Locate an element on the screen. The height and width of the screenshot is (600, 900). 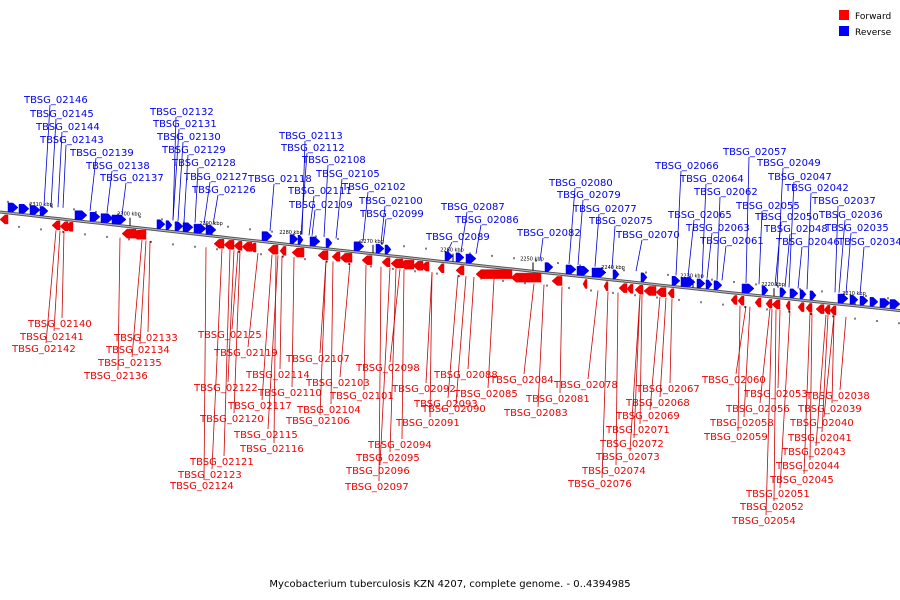
reverse-gene-label: TBSG_02113 is located at coordinates (310, 136).